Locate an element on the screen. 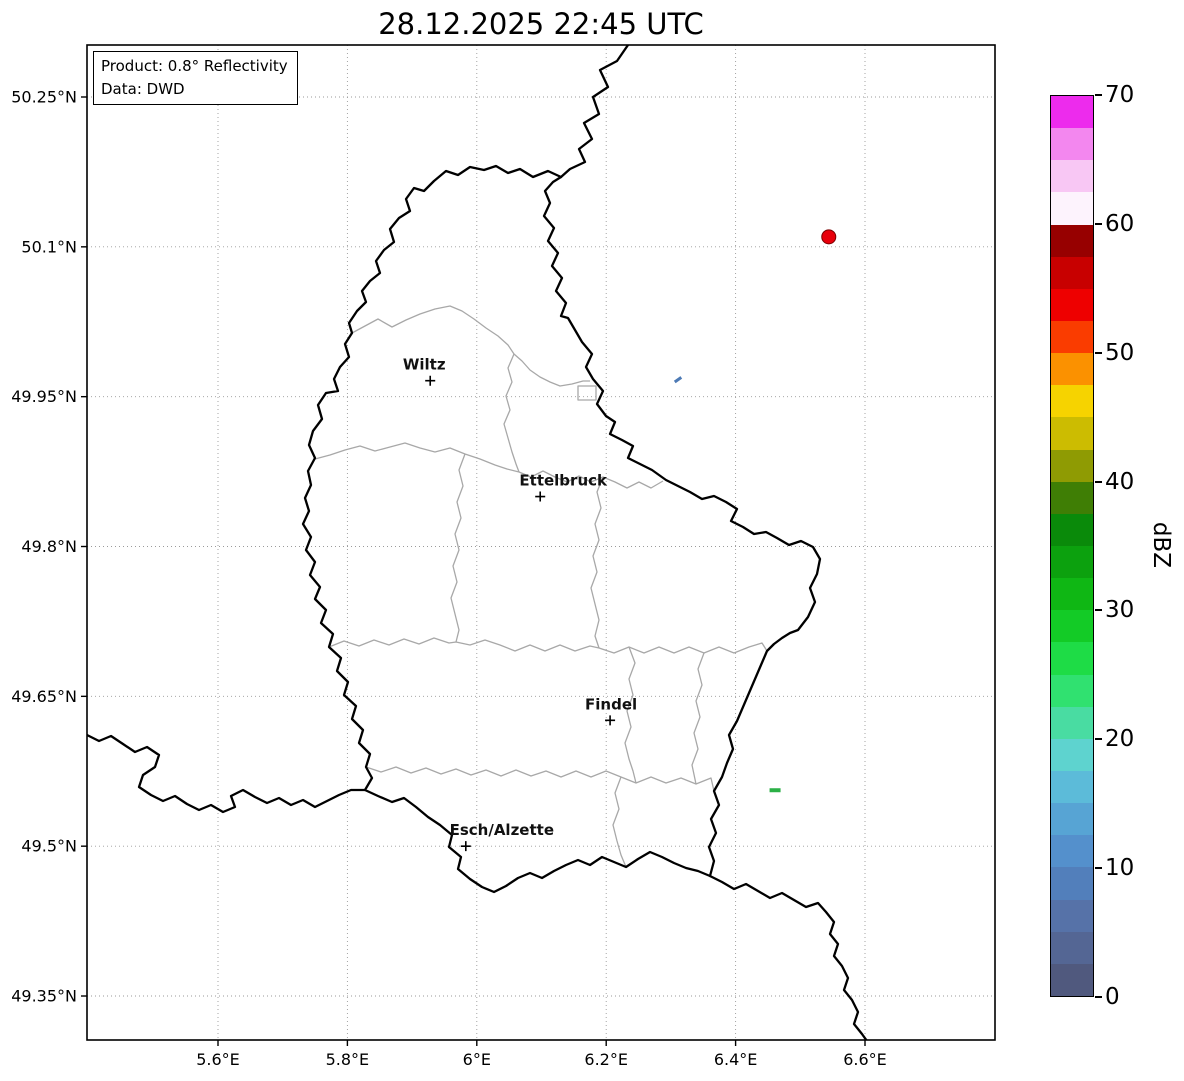 This screenshot has height=1081, width=1184. x-axis-tick-label: 5.8°E is located at coordinates (348, 1059).